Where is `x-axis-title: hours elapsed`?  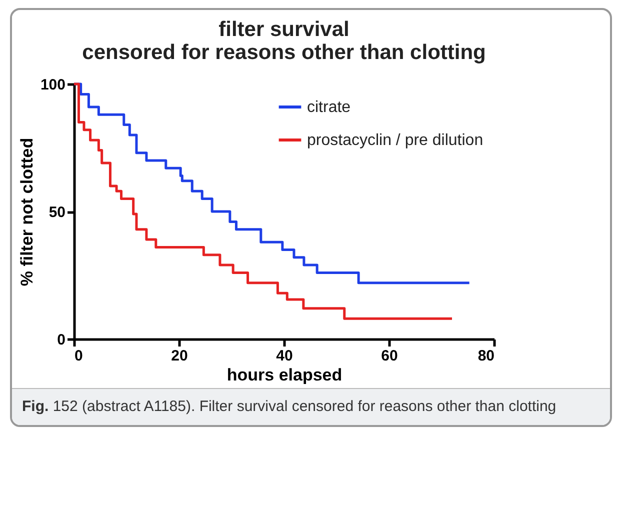
x-axis-title: hours elapsed is located at coordinates (284, 375).